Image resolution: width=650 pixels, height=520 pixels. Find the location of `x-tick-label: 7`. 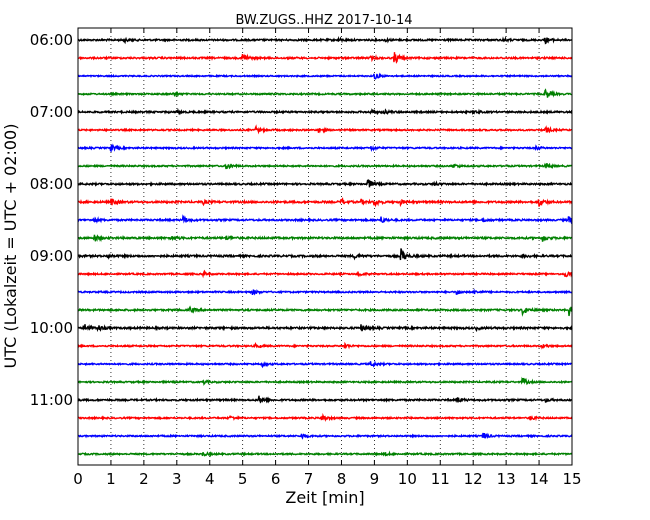

x-tick-label: 7 is located at coordinates (309, 479).